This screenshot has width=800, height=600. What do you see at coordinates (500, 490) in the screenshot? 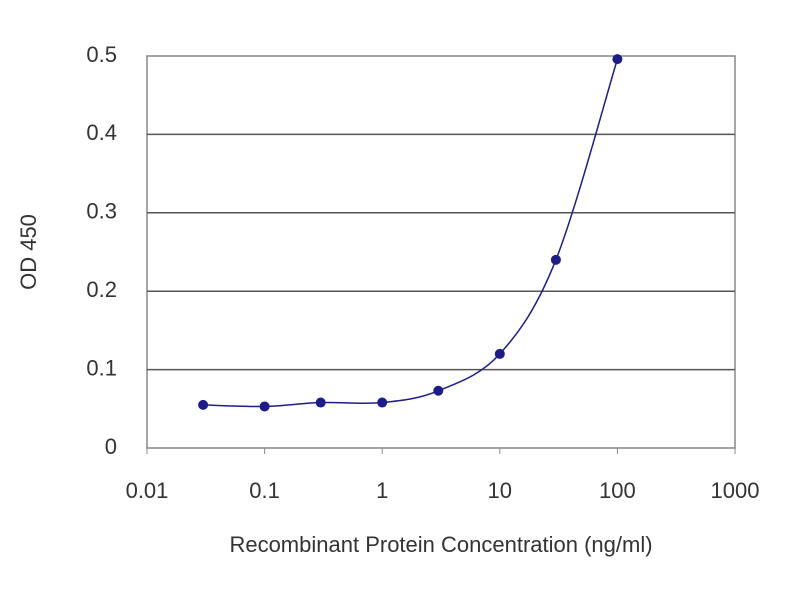
I see `x-tick-label: 10` at bounding box center [500, 490].